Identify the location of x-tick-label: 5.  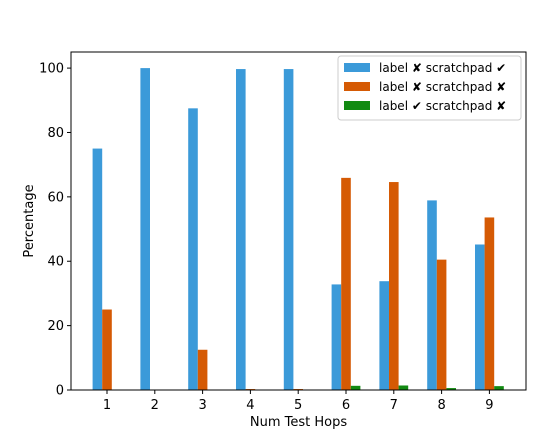
(298, 405).